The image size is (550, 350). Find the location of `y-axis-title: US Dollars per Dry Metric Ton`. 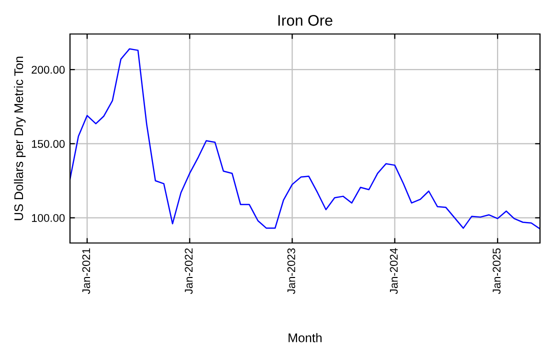

y-axis-title: US Dollars per Dry Metric Ton is located at coordinates (20, 138).